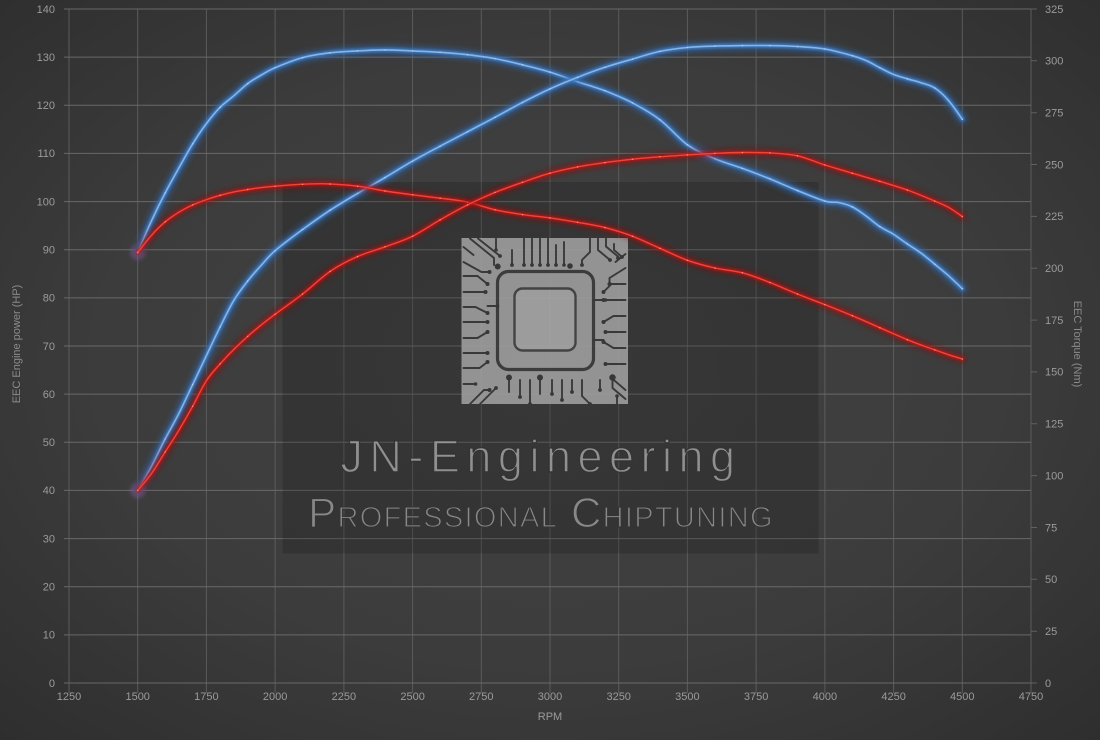 The width and height of the screenshot is (1100, 740). Describe the element at coordinates (49, 347) in the screenshot. I see `svg-text: 70` at that location.